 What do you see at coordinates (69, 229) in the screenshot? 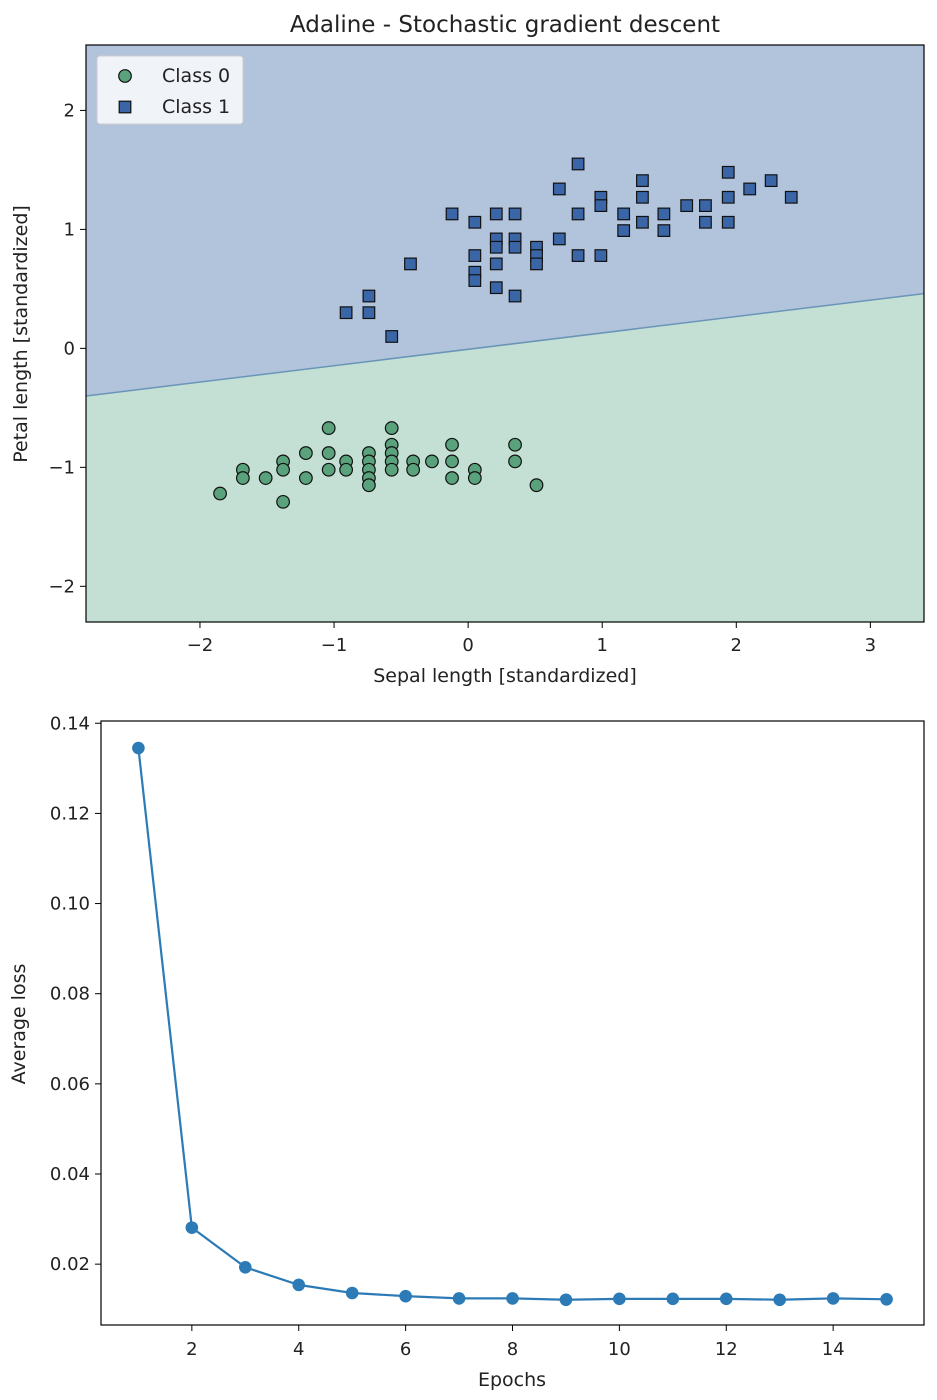
I see `chart1-ytick-label: 1` at bounding box center [69, 229].